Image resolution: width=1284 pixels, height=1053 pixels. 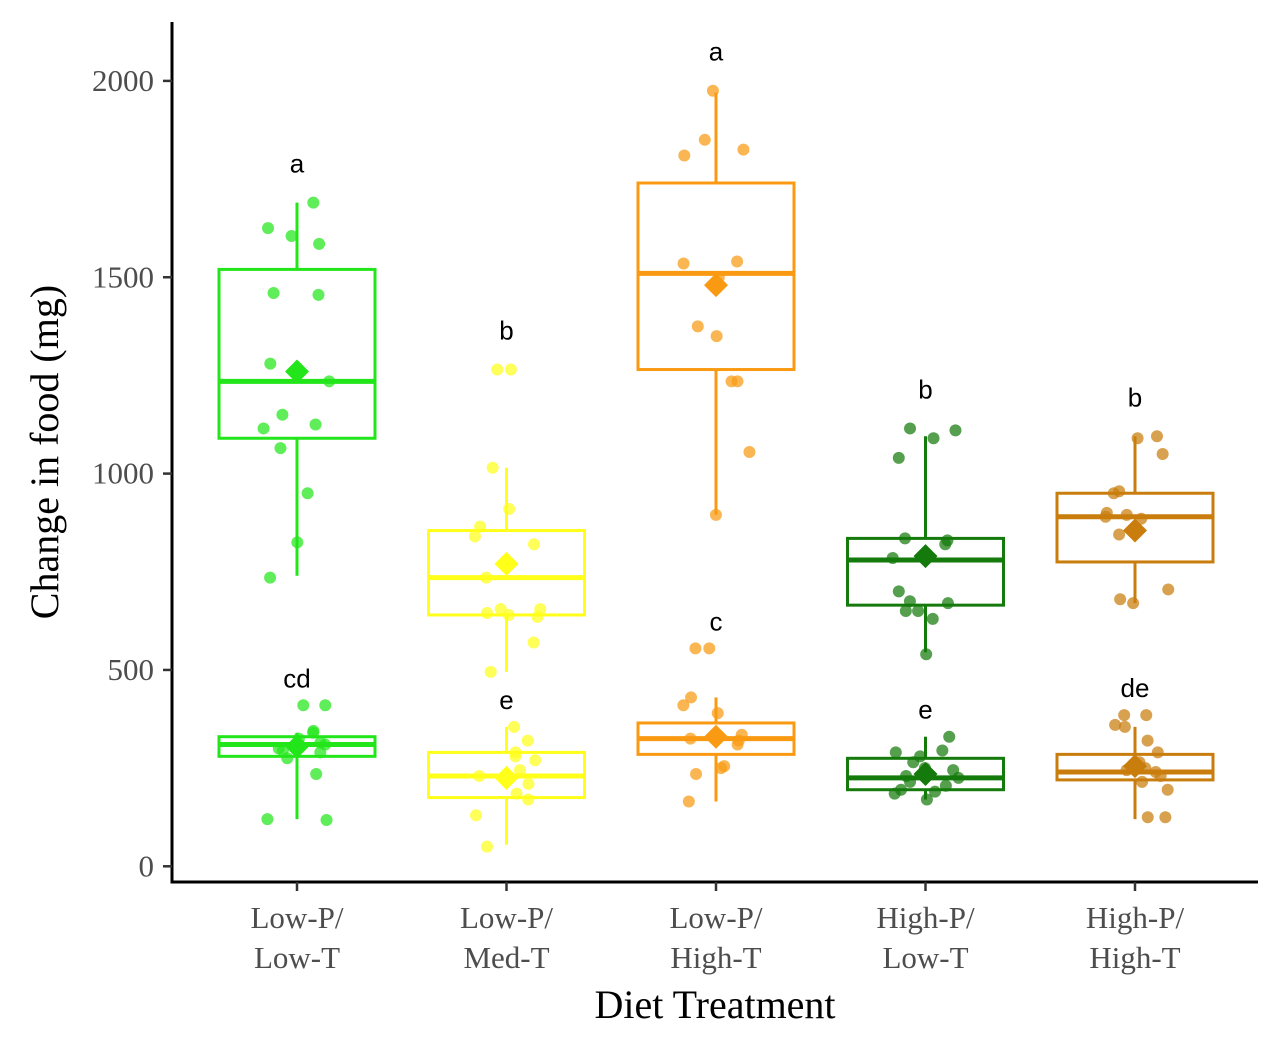 I want to click on box-upper-2: b, so click(x=506, y=497).